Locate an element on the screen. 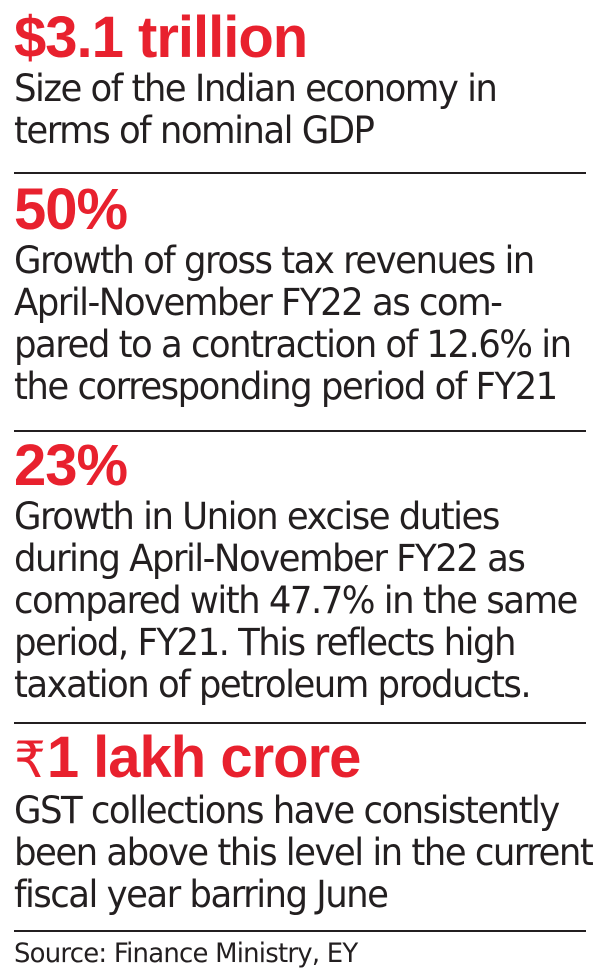 Image resolution: width=600 pixels, height=975 pixels. description-line: Growth in Union excise duties is located at coordinates (257, 516).